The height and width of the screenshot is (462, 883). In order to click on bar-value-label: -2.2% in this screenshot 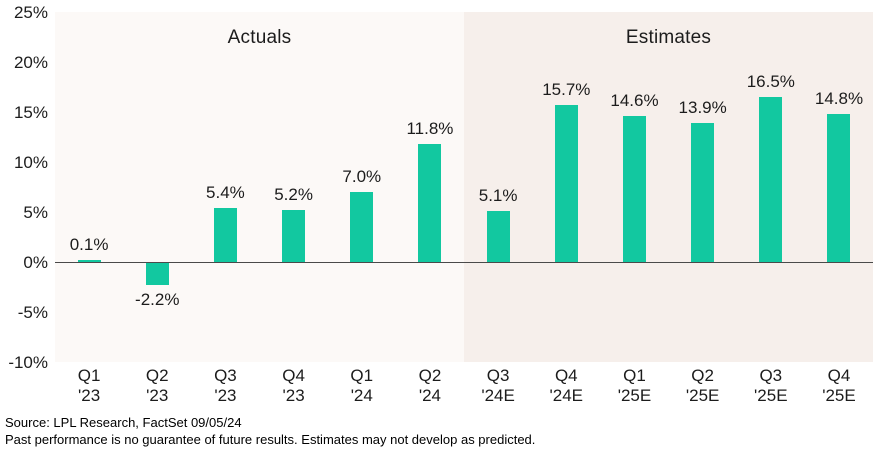, I will do `click(157, 299)`.